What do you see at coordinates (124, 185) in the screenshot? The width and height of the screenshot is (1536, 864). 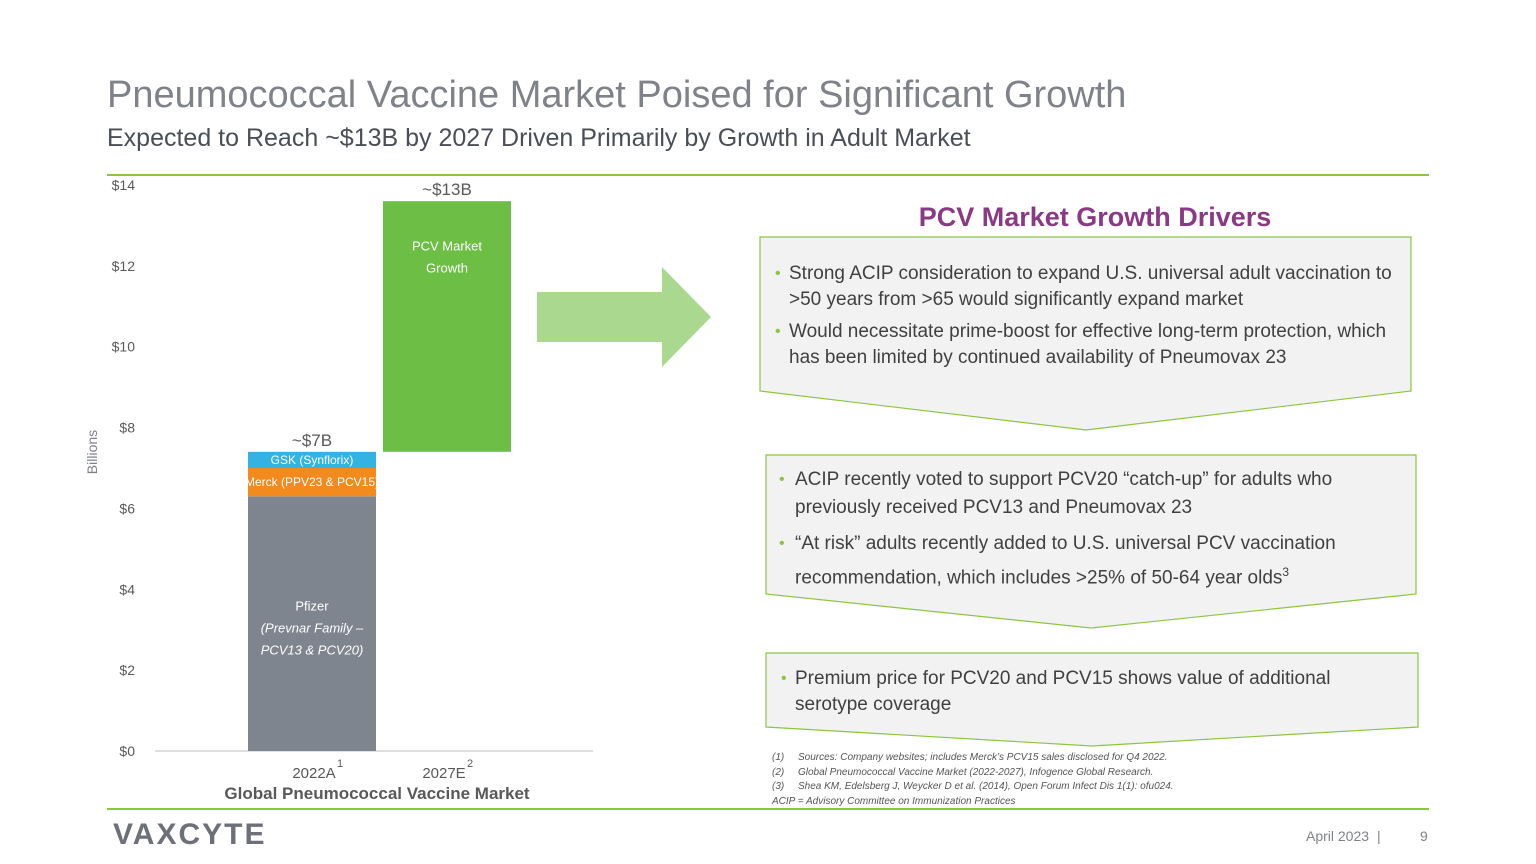 I see `y-tick-label: $14` at bounding box center [124, 185].